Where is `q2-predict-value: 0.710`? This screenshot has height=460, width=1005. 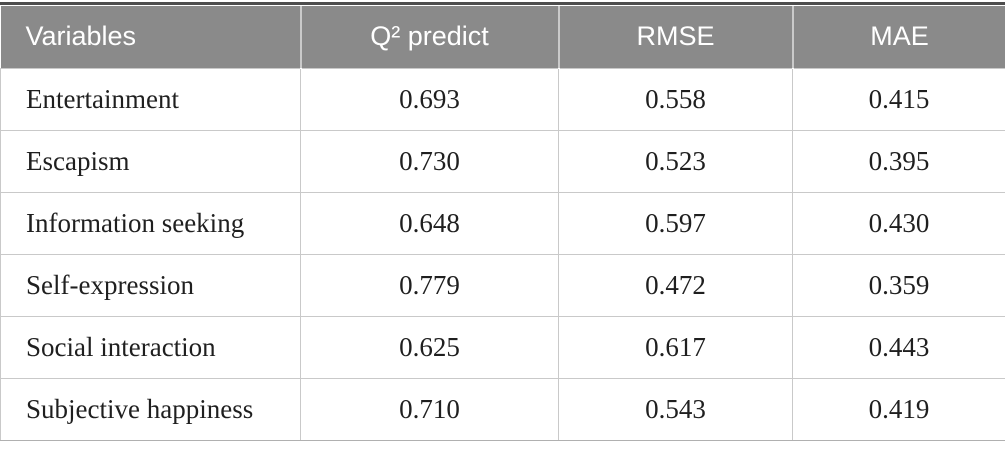
q2-predict-value: 0.710 is located at coordinates (429, 409).